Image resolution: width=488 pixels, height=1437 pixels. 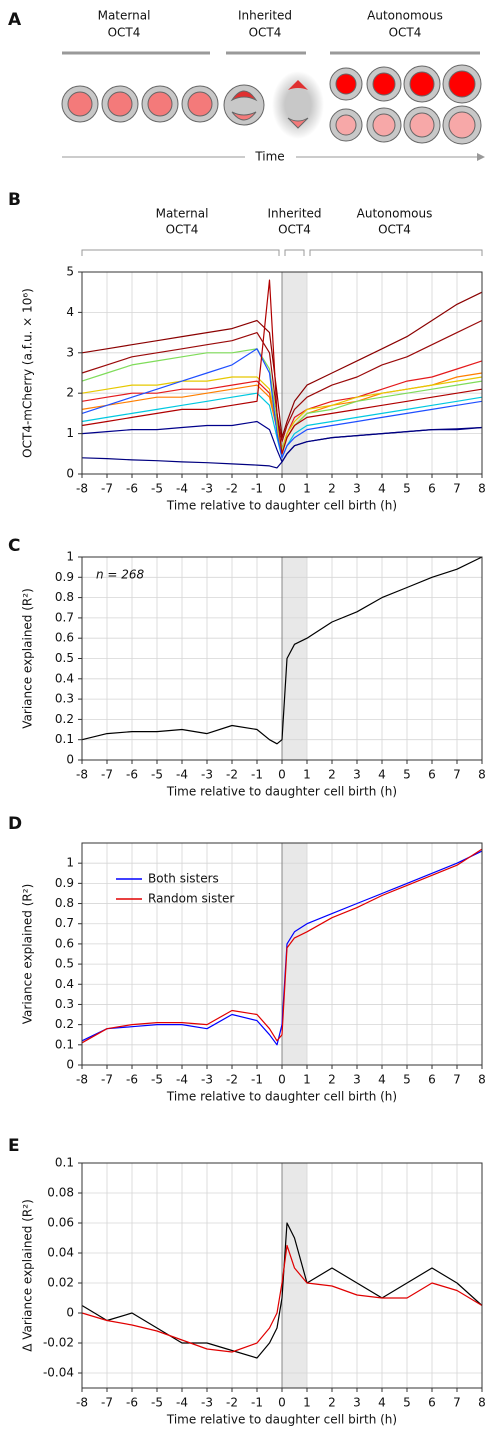 What do you see at coordinates (64, 923) in the screenshot?
I see `y-tick-label: 0.7` at bounding box center [64, 923].